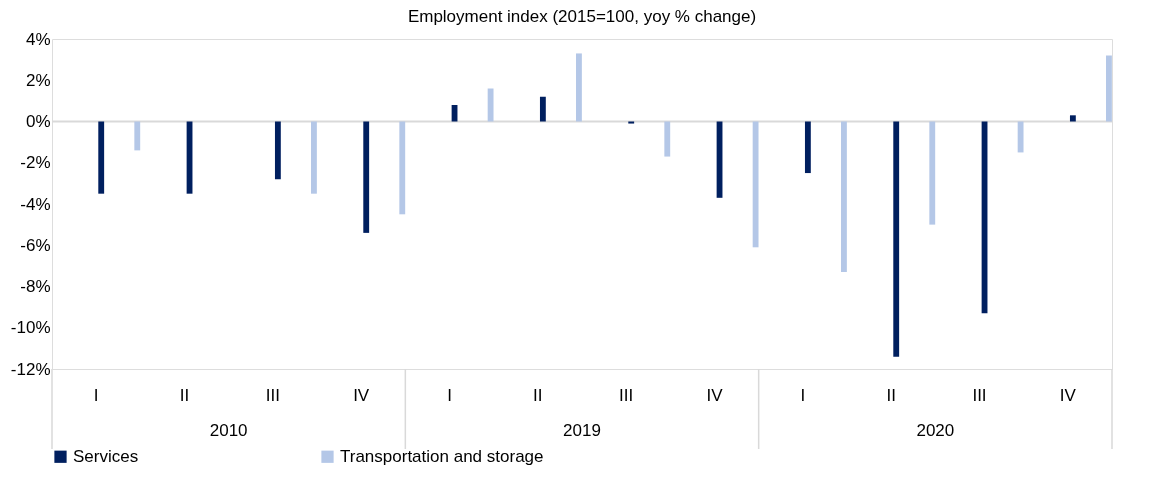 The width and height of the screenshot is (1166, 493). What do you see at coordinates (35, 286) in the screenshot?
I see `y-tick-label: -8%` at bounding box center [35, 286].